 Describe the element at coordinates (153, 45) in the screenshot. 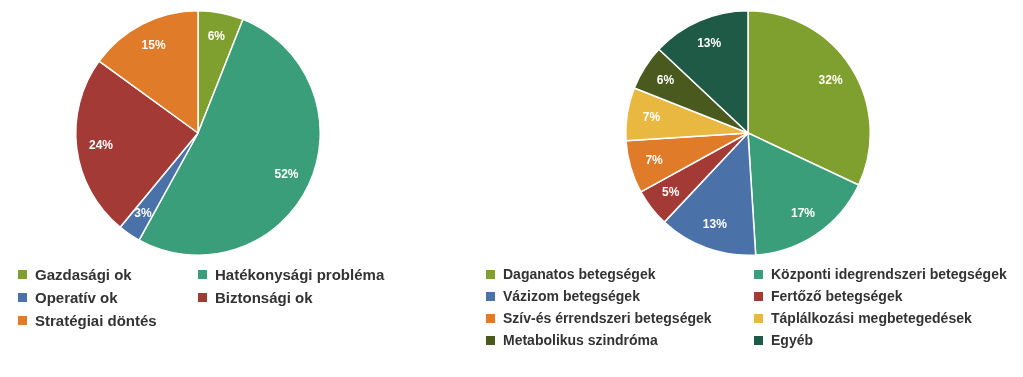

I see `data-label: 15%` at that location.